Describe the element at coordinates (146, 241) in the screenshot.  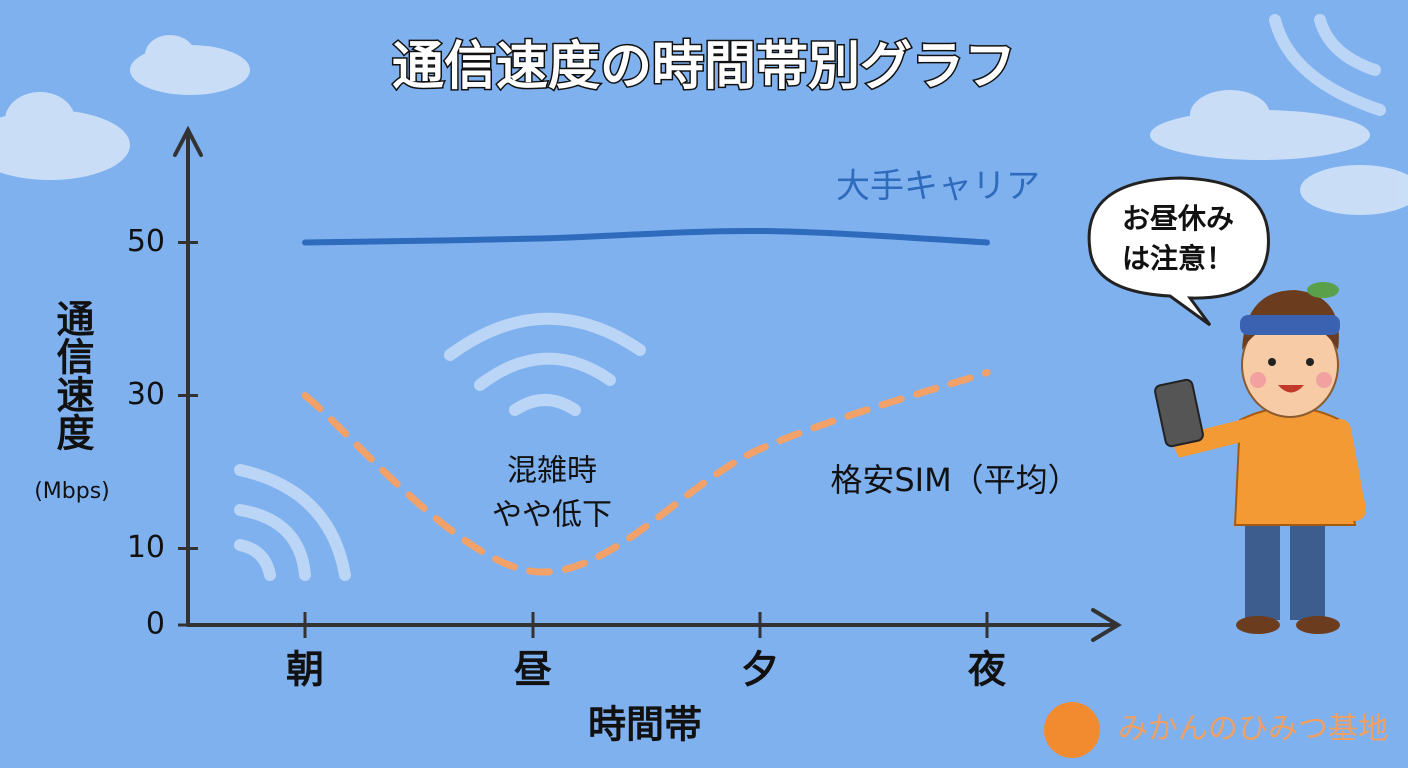
I see `y-tick-label: 50` at that location.